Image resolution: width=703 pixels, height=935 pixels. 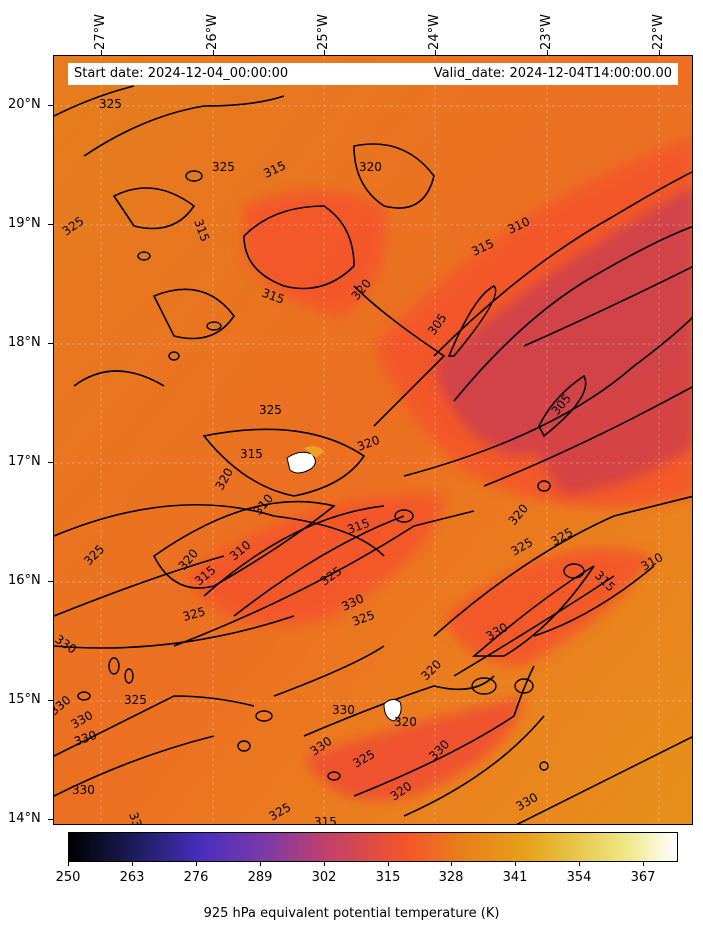 What do you see at coordinates (181, 73) in the screenshot?
I see `start-date-label: Start date: 2024-12-04_00:00:00` at bounding box center [181, 73].